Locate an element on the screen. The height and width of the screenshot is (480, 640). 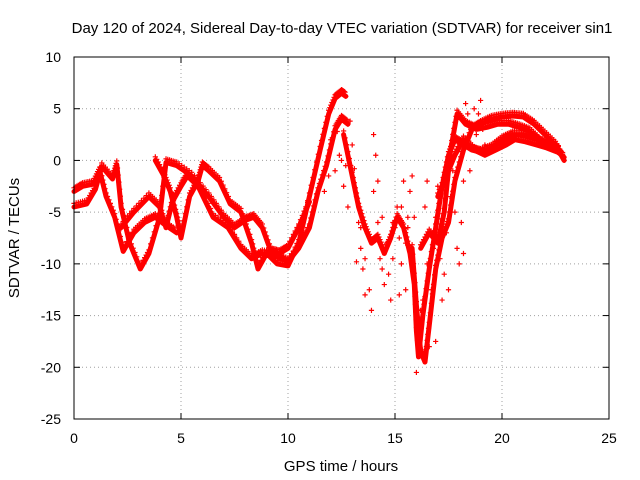
y-tick-label: -10 is located at coordinates (51, 264).